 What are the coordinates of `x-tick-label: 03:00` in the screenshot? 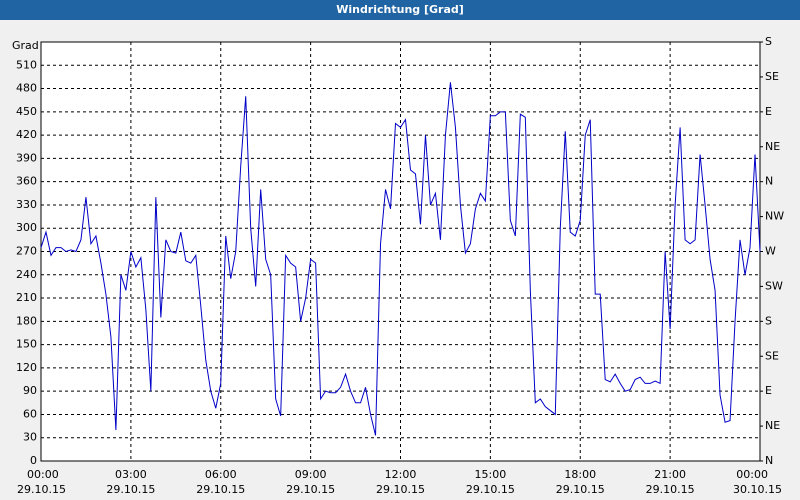 It's located at (131, 474).